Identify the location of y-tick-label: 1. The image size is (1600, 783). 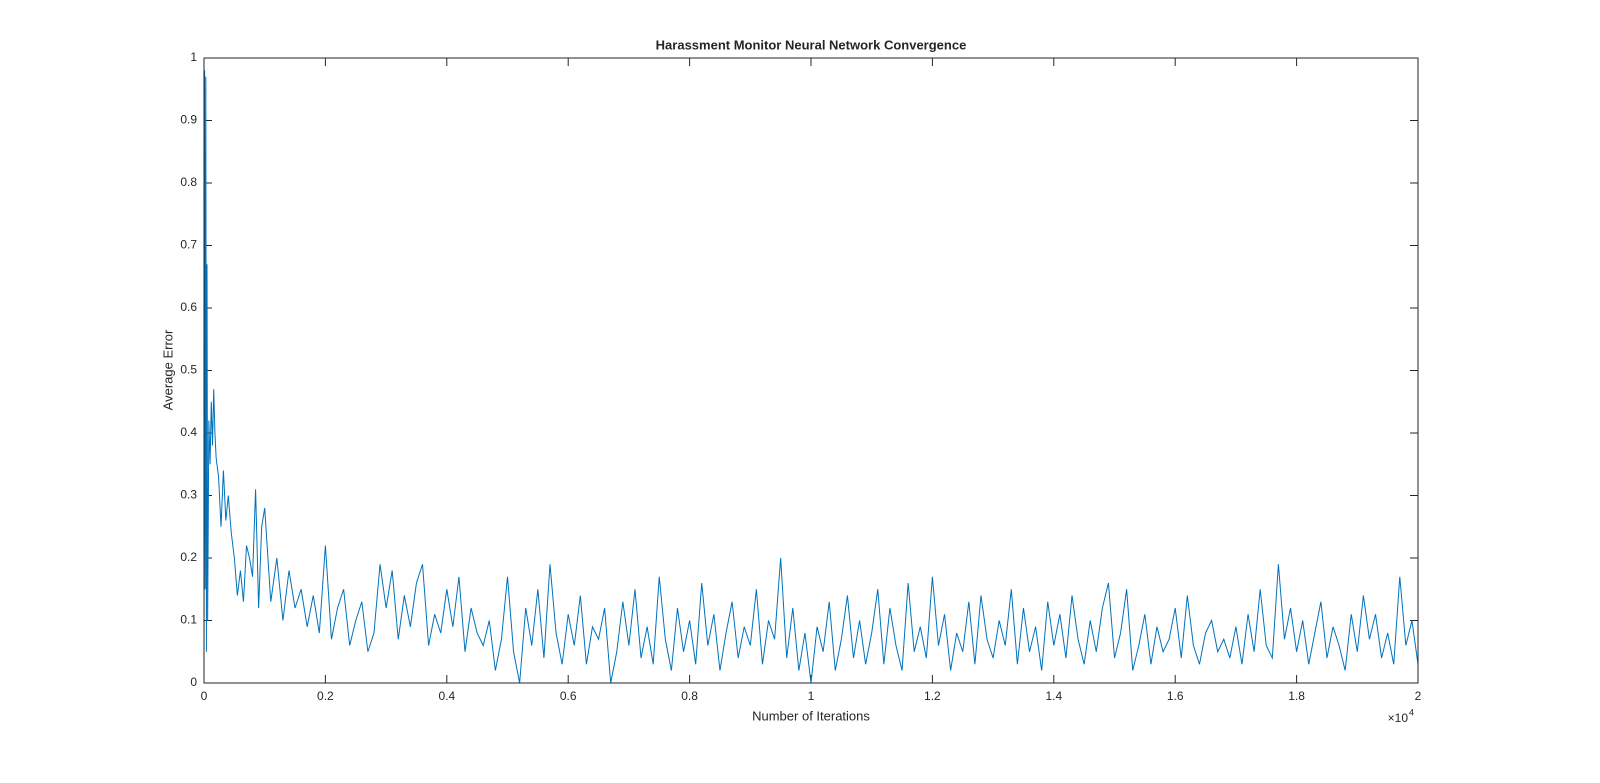
(193, 57).